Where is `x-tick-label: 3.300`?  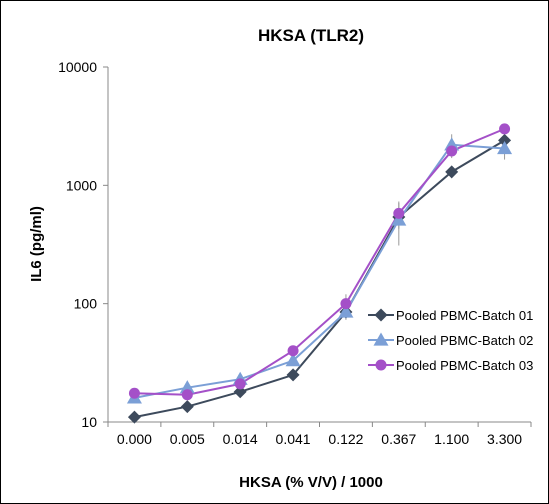 x-tick-label: 3.300 is located at coordinates (504, 439).